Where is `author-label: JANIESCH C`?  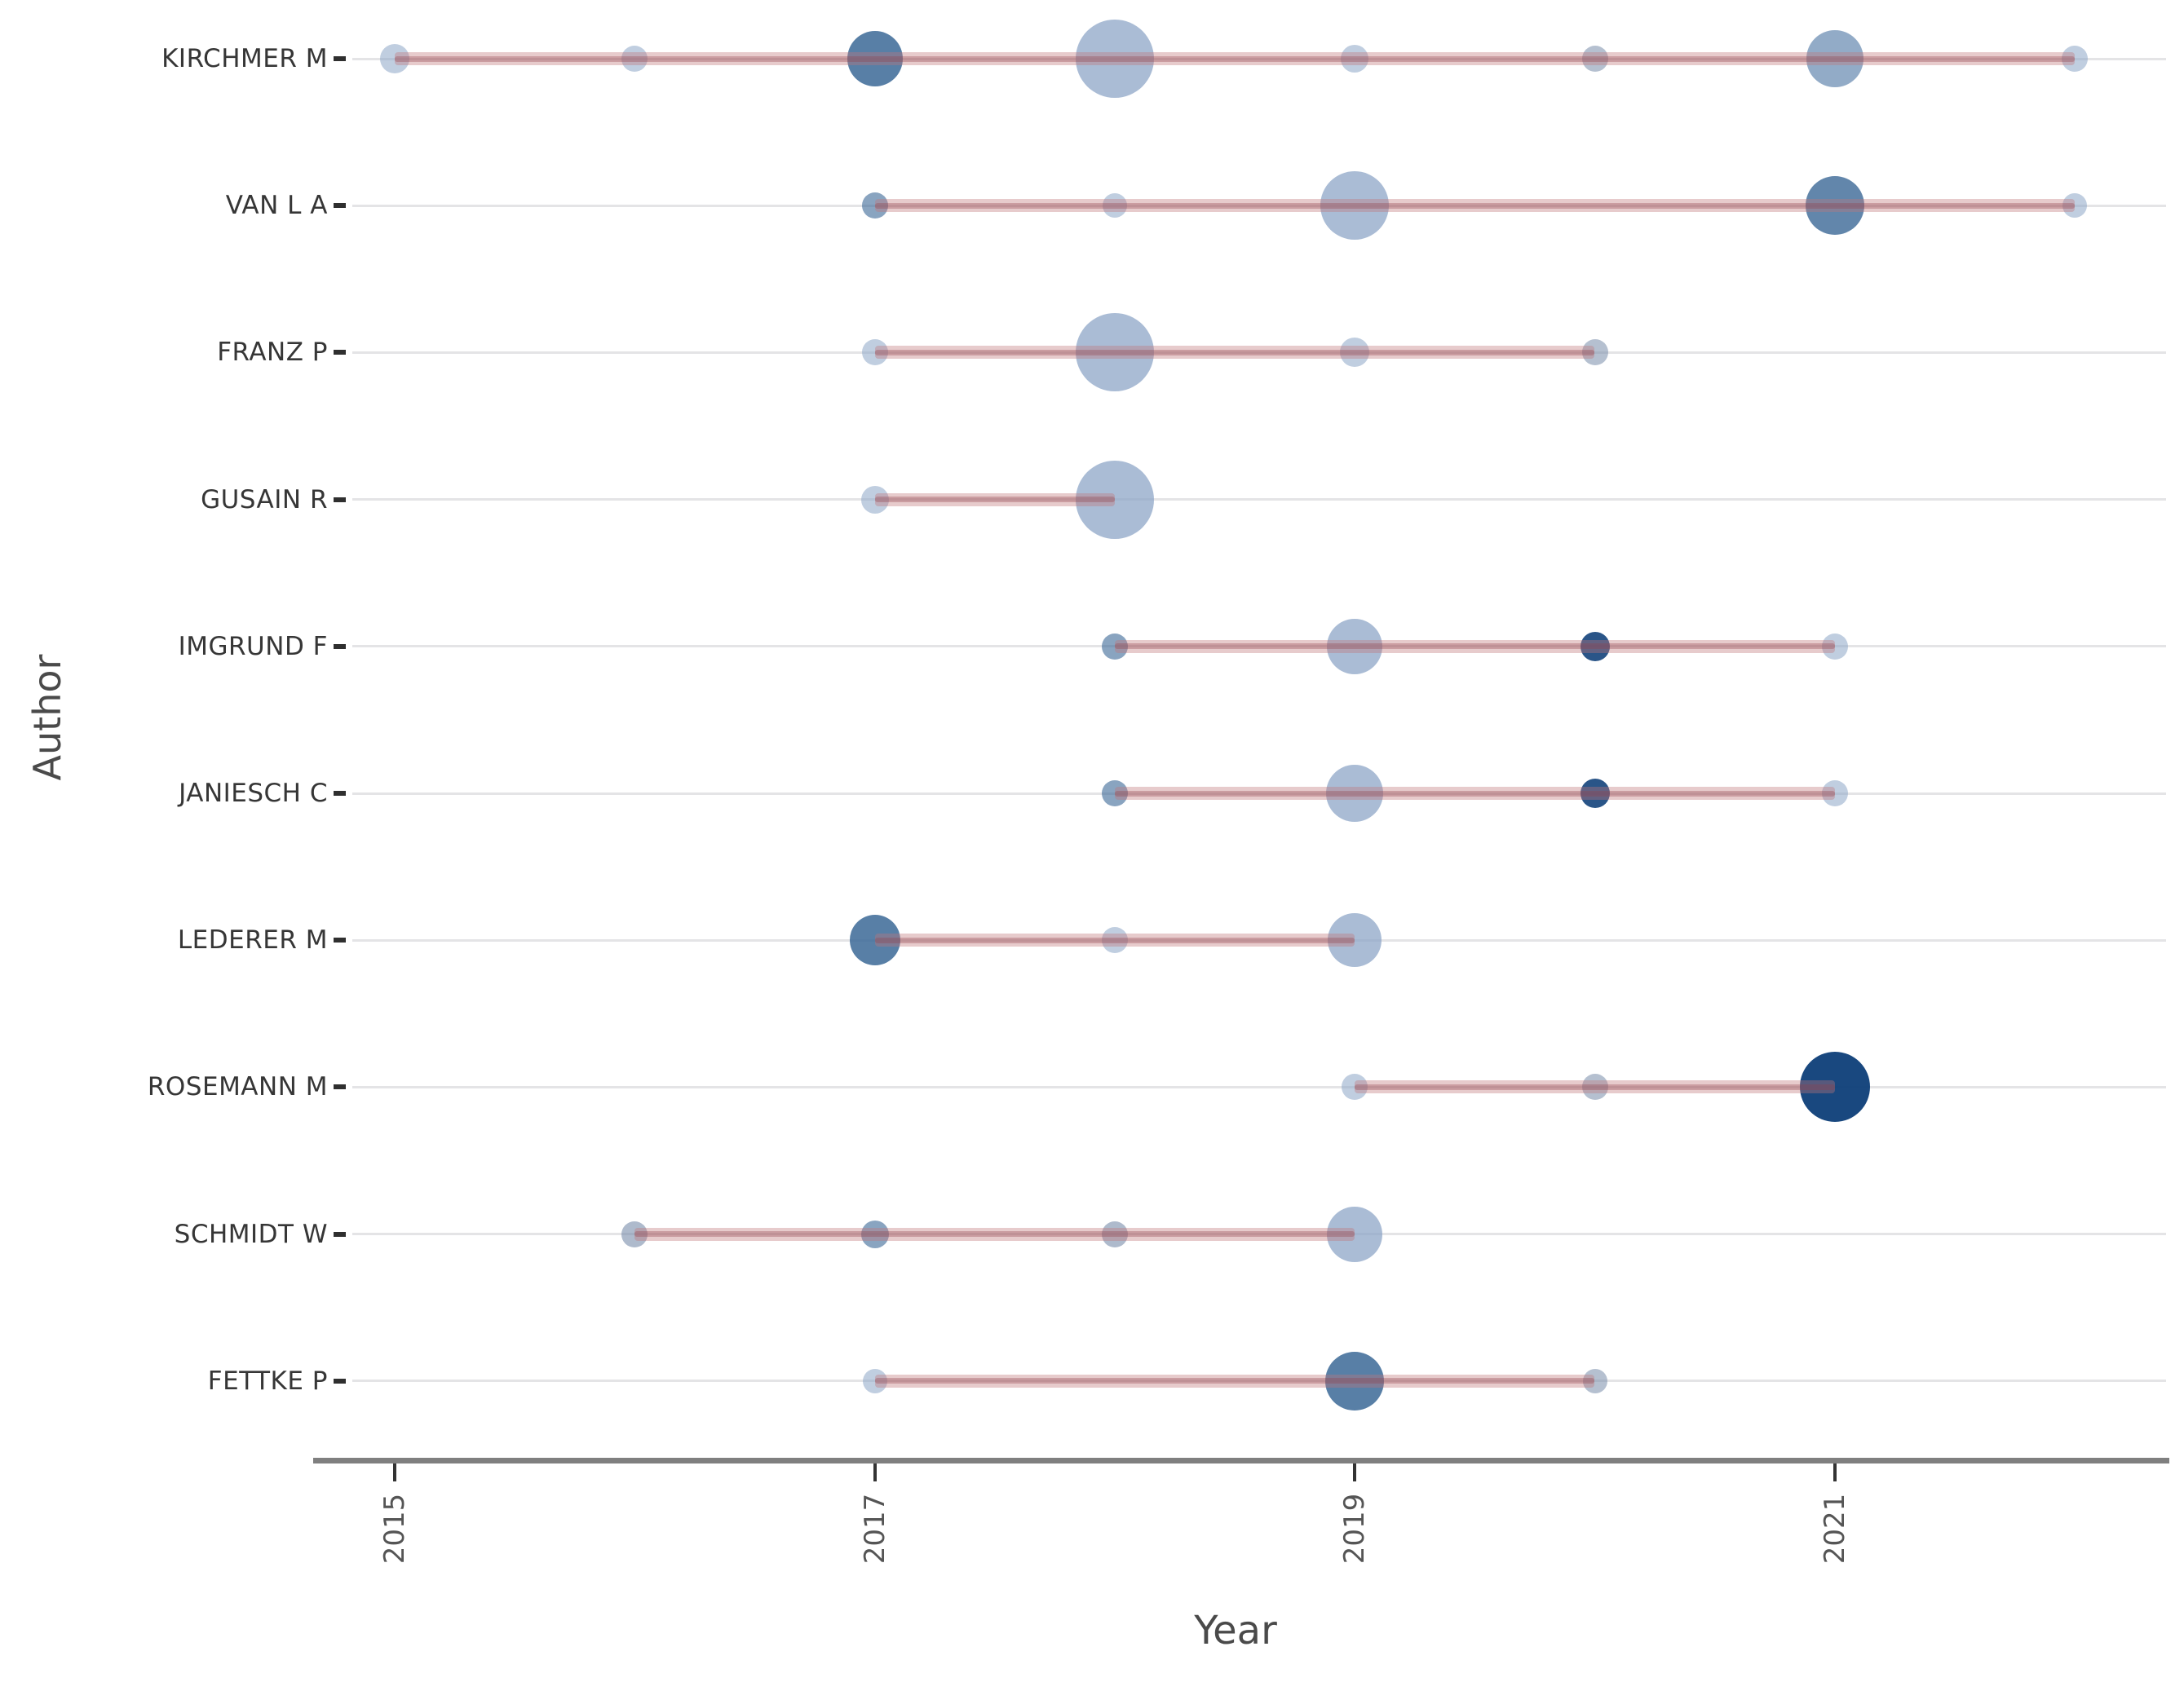
author-label: JANIESCH C is located at coordinates (253, 794).